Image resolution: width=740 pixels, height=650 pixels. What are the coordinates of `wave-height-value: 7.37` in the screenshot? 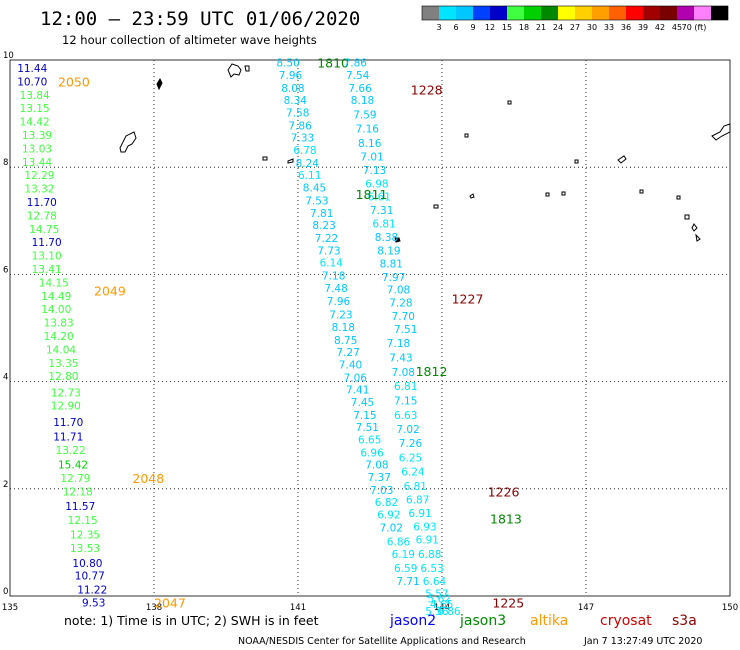 It's located at (379, 478).